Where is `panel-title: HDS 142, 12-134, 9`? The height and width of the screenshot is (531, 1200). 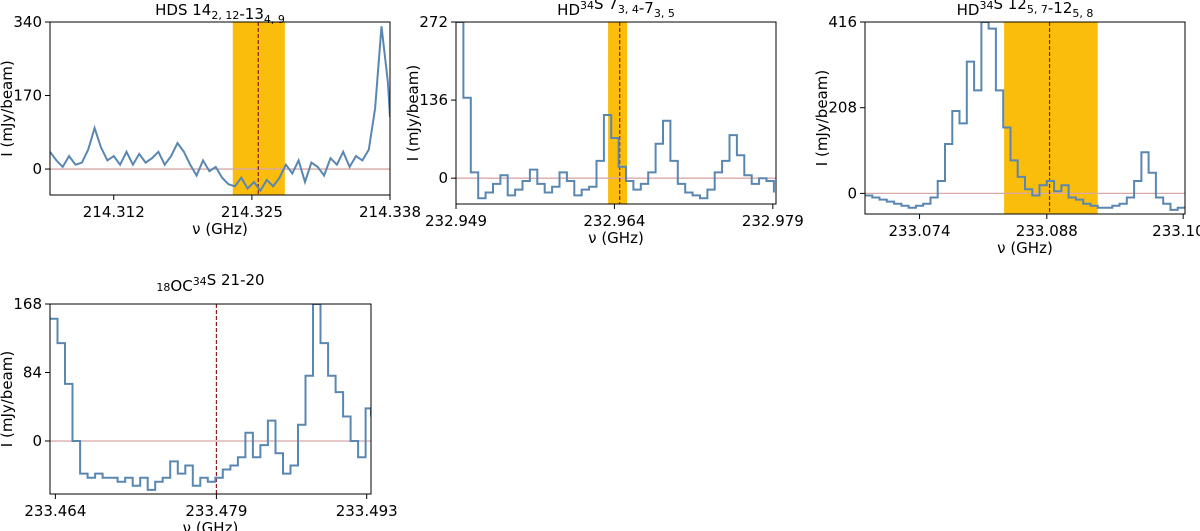
panel-title: HDS 142, 12-134, 9 is located at coordinates (220, 13).